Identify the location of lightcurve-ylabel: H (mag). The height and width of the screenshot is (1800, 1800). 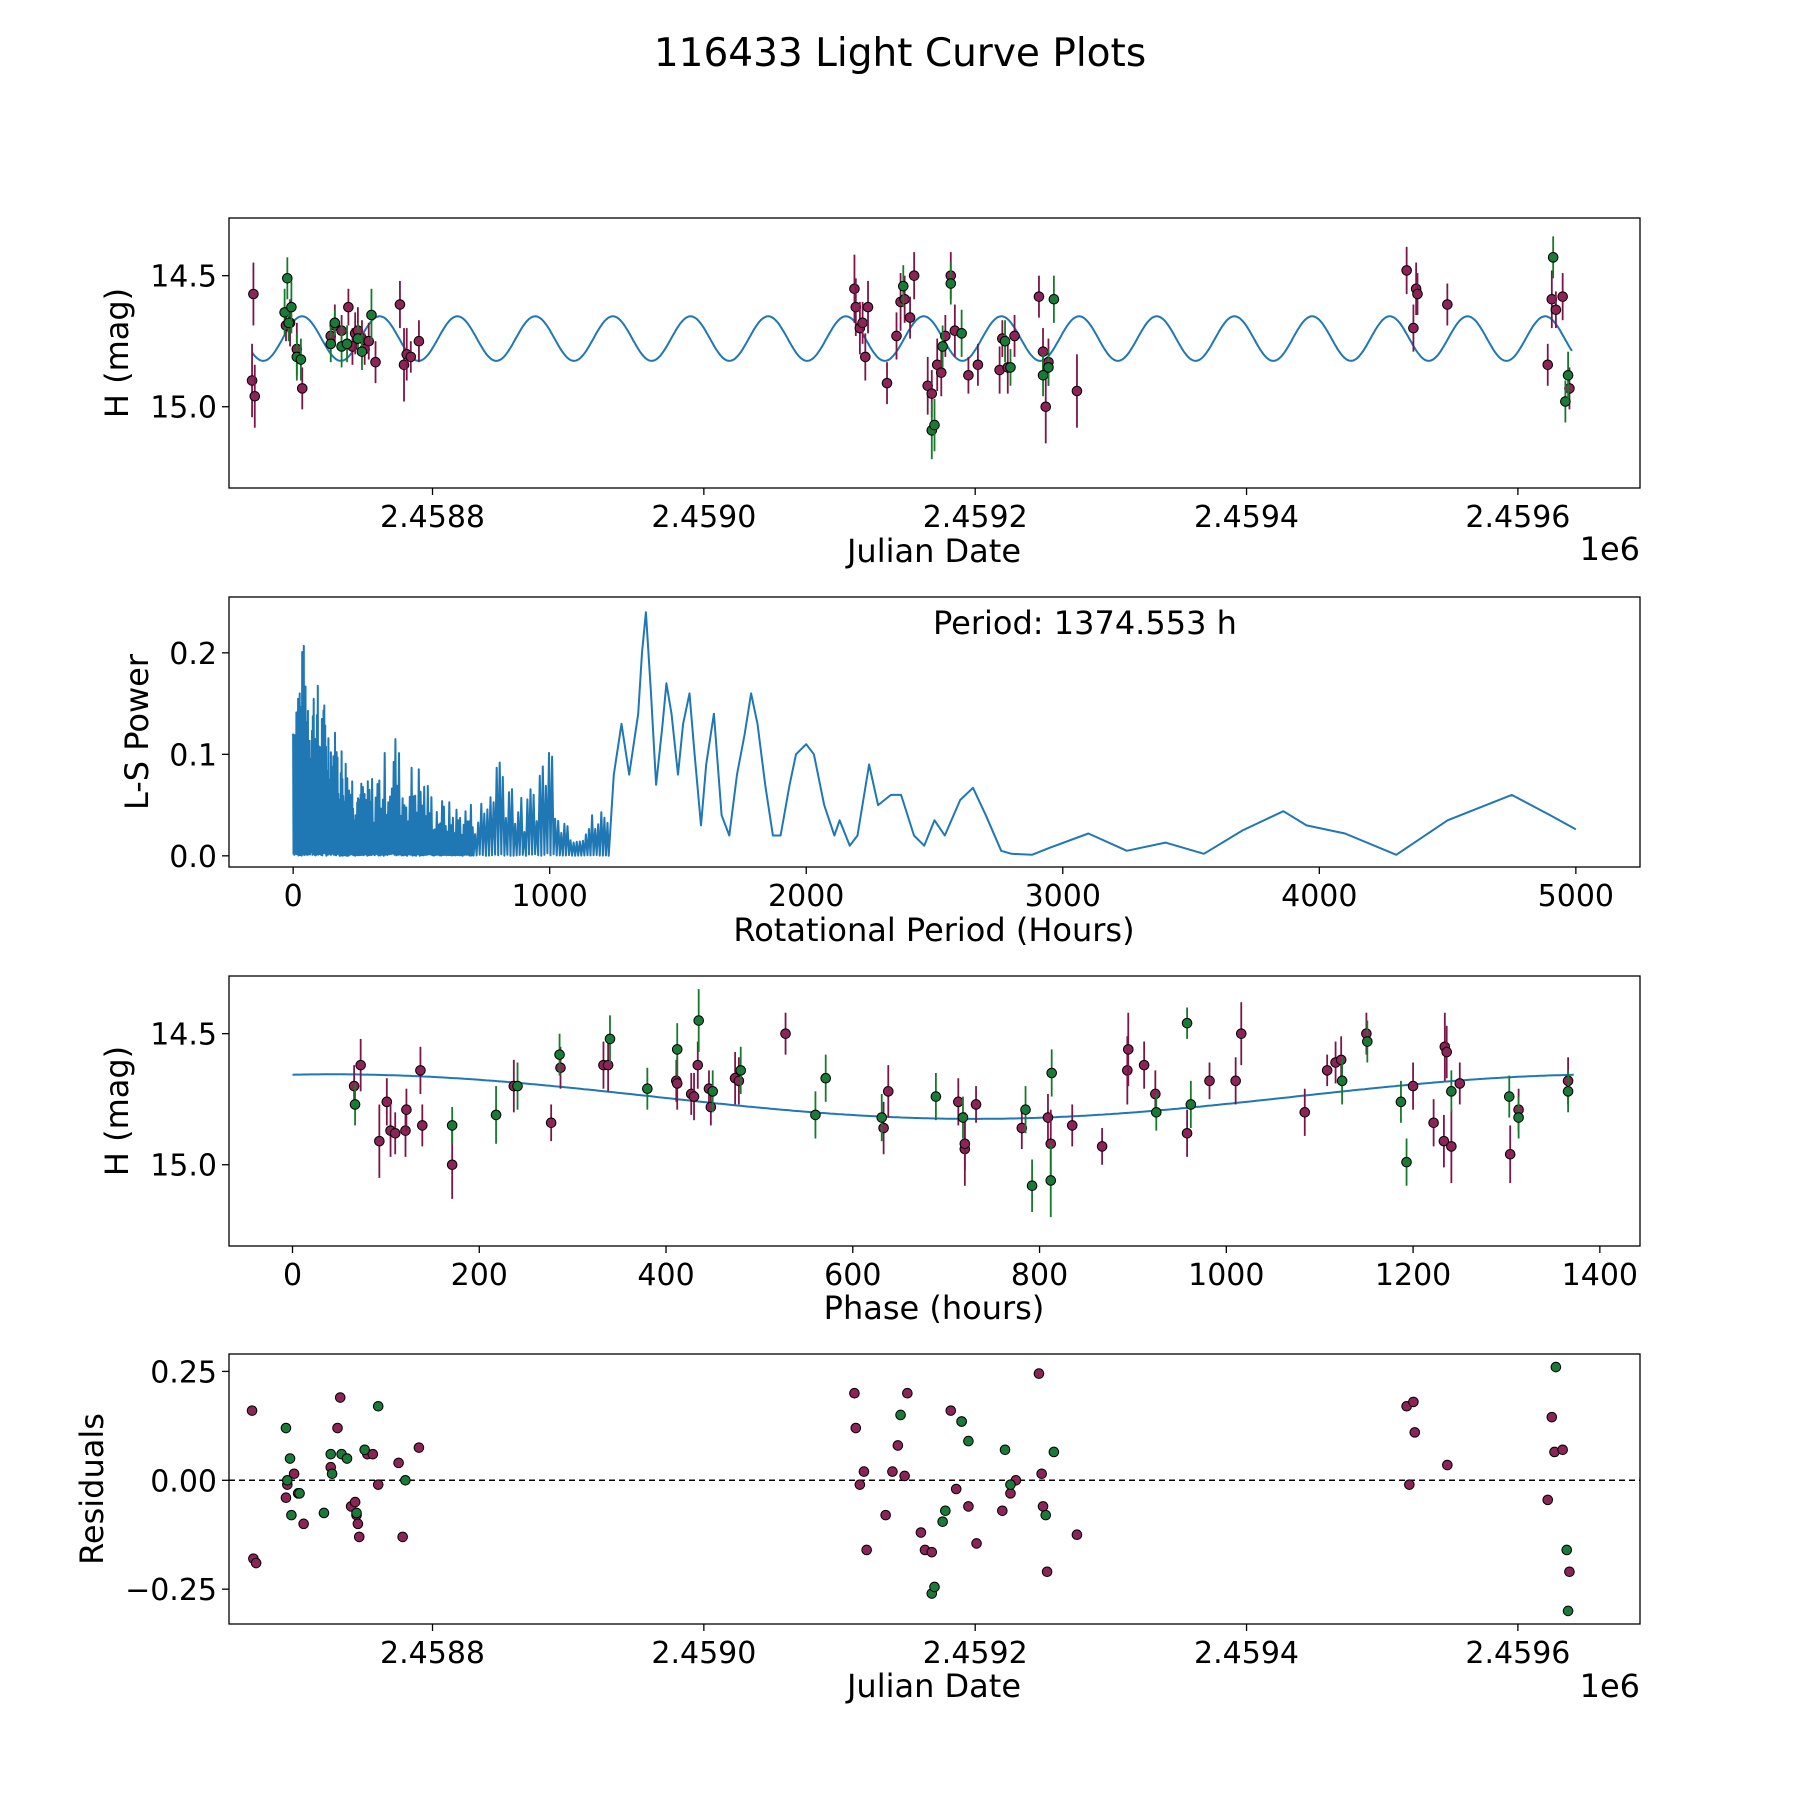
(117, 353).